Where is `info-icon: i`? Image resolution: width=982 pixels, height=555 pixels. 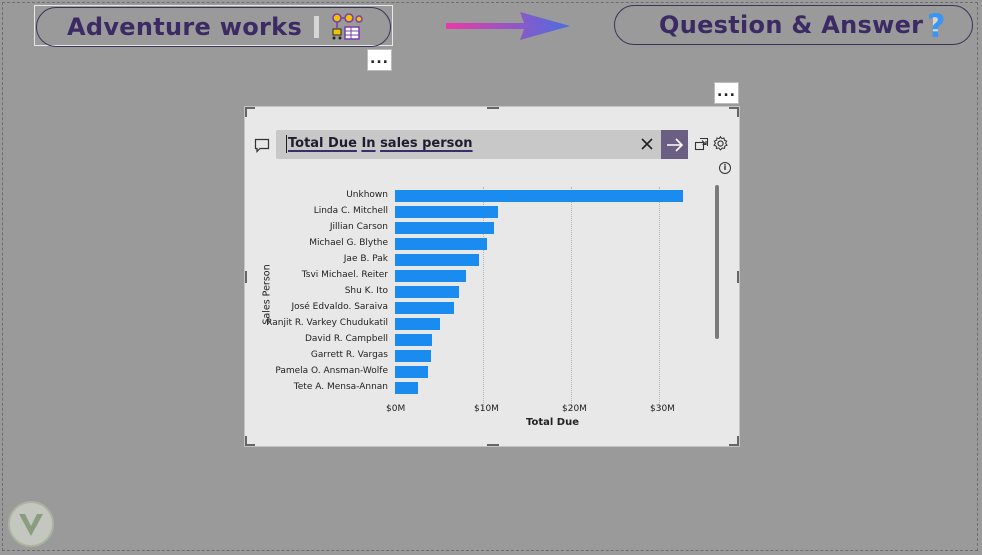
info-icon: i is located at coordinates (725, 168).